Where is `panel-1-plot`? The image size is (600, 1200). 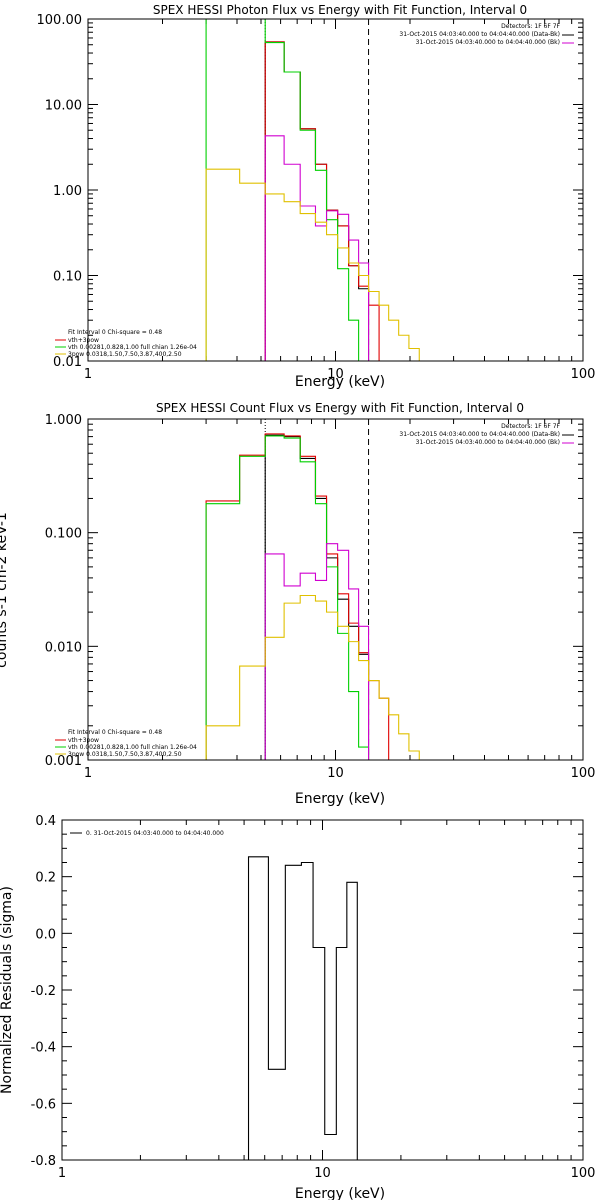
panel-1-plot is located at coordinates (312, 189).